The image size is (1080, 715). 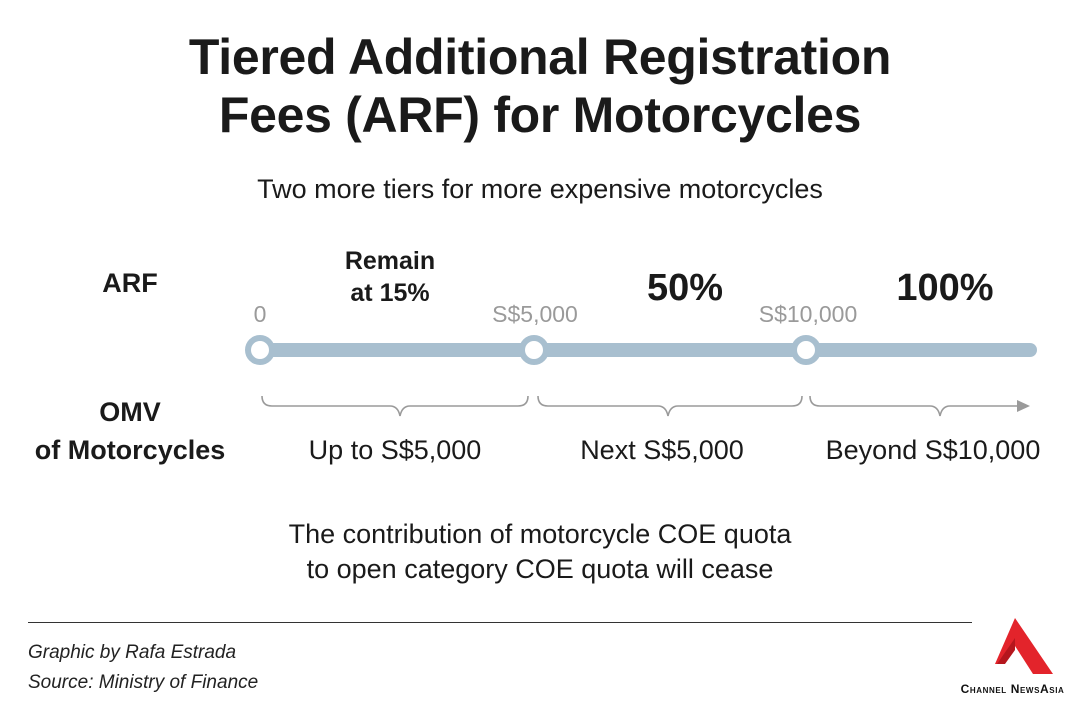 I want to click on title-line-2: Fees (ARF) for Motorcycles, so click(x=540, y=115).